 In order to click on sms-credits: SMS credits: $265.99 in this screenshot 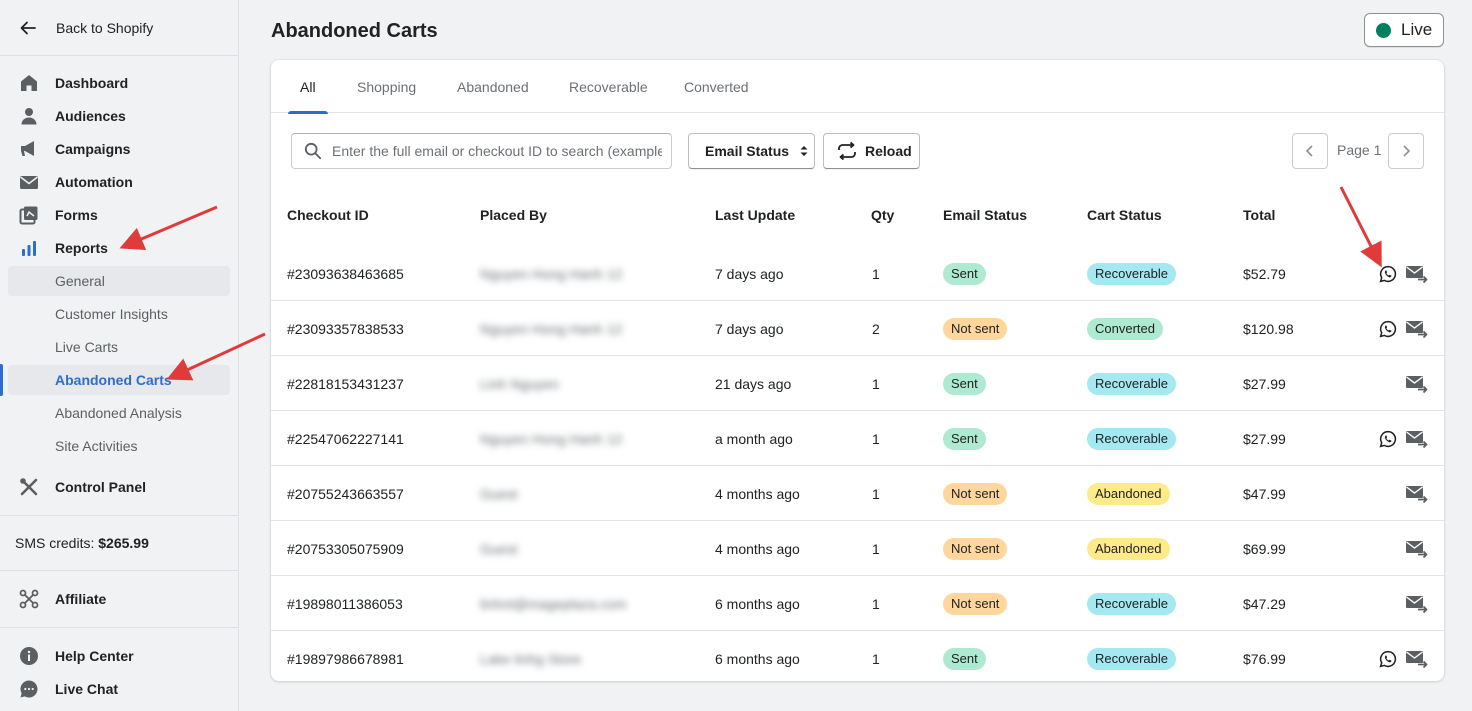, I will do `click(82, 543)`.